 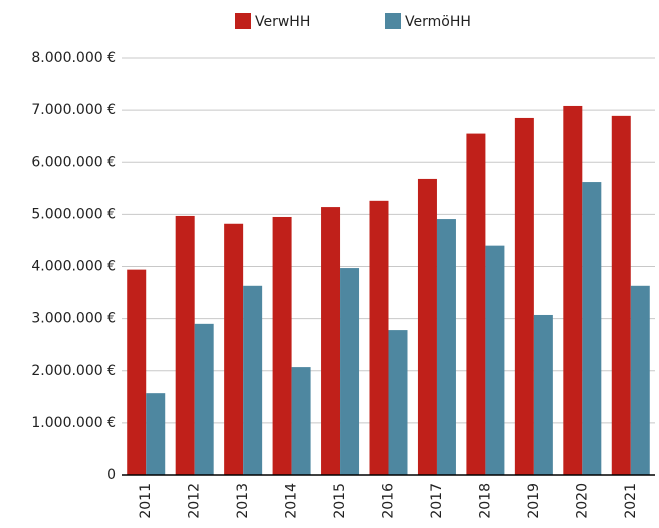 What do you see at coordinates (73, 214) in the screenshot?
I see `y-tick-label: 5.000.000 €` at bounding box center [73, 214].